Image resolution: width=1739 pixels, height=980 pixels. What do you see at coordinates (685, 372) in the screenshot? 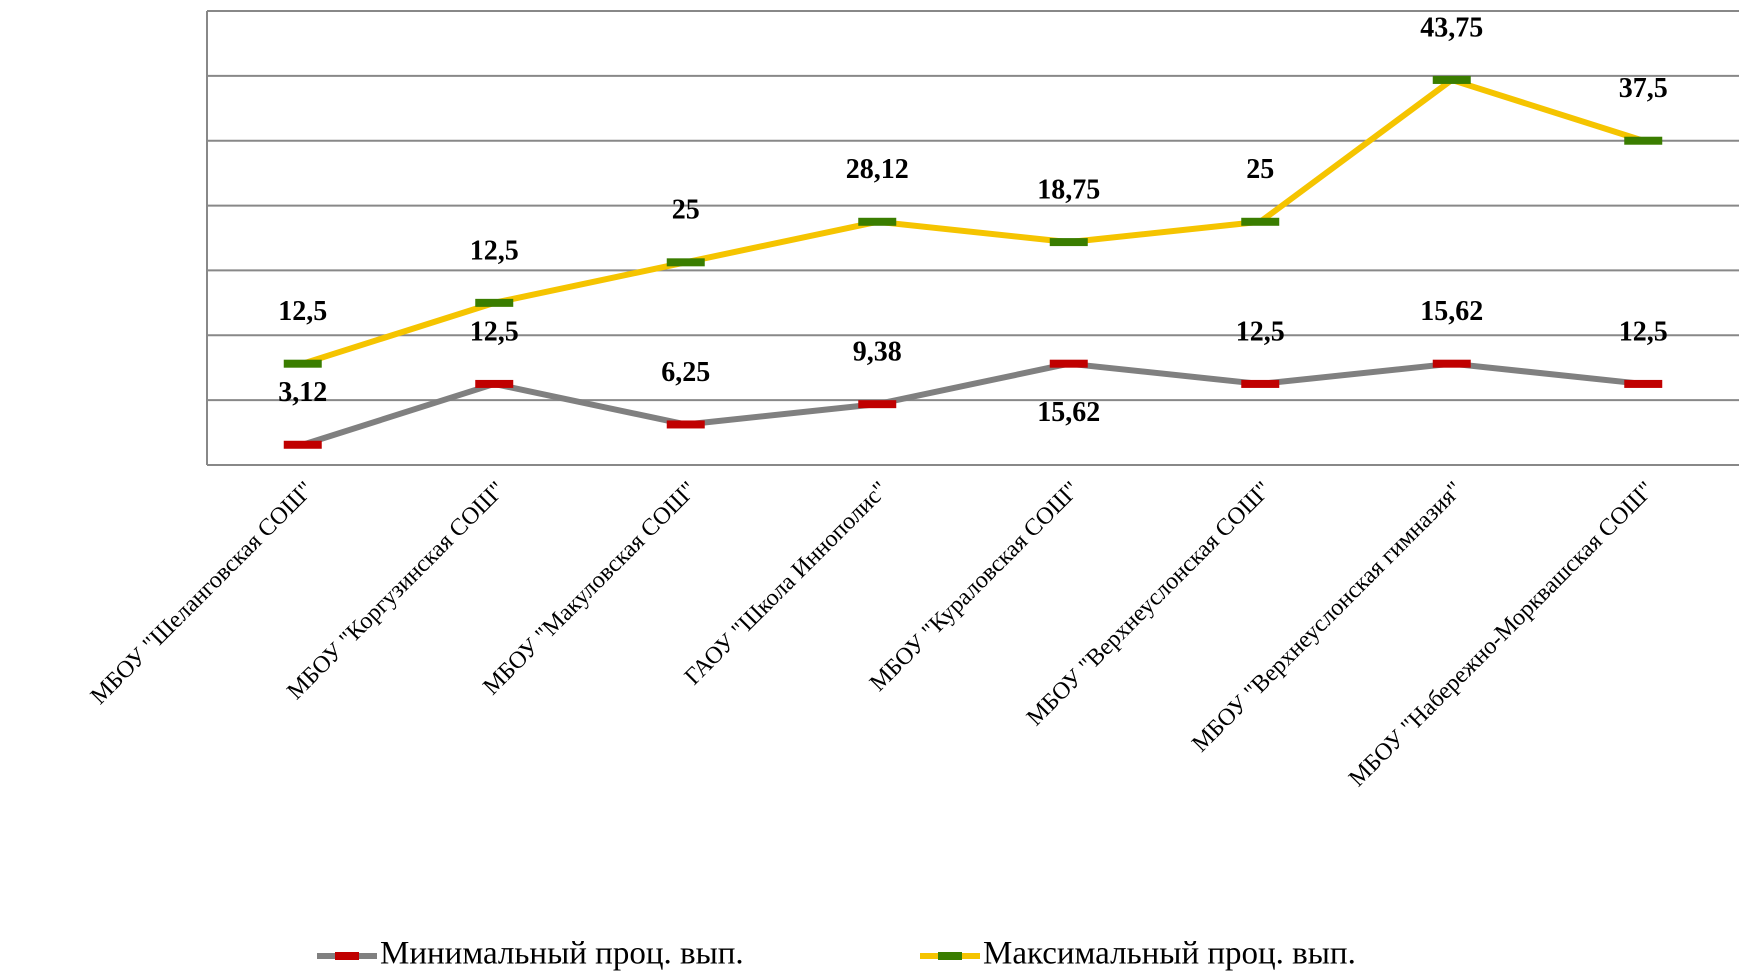
I see `data-label: 6,25` at bounding box center [685, 372].